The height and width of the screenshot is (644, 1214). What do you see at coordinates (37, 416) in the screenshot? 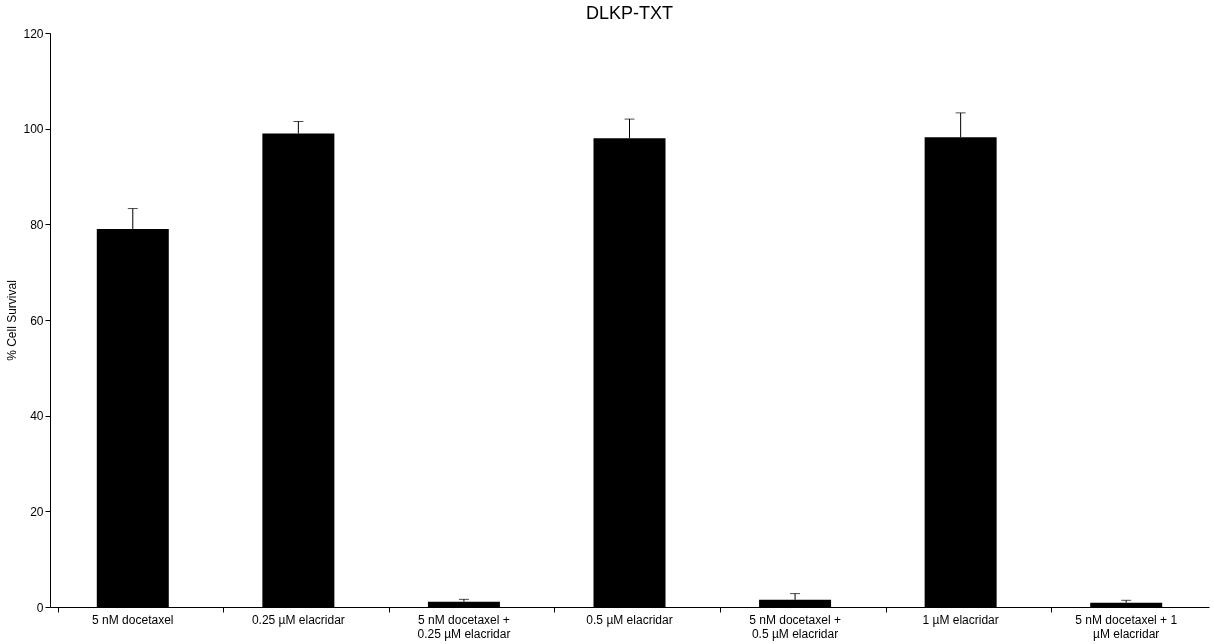
I see `y-tick-label: 40` at bounding box center [37, 416].